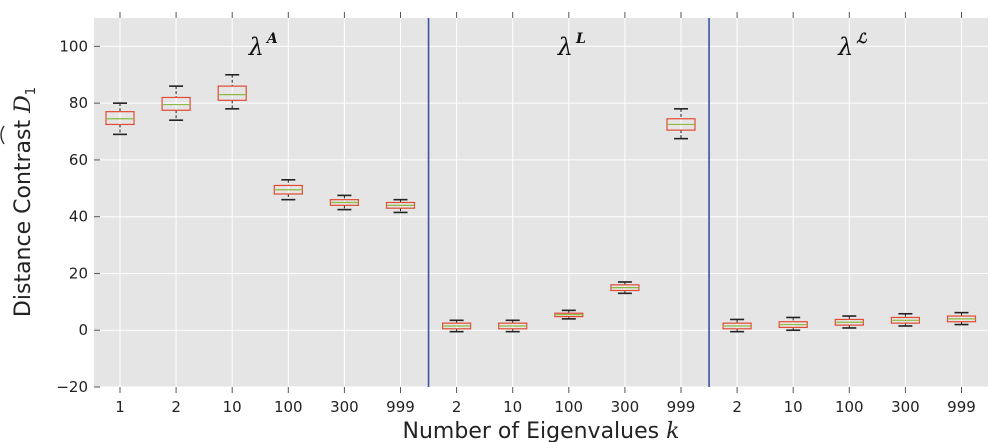 The width and height of the screenshot is (989, 442). Describe the element at coordinates (120, 407) in the screenshot. I see `x-tick-label: 1` at that location.